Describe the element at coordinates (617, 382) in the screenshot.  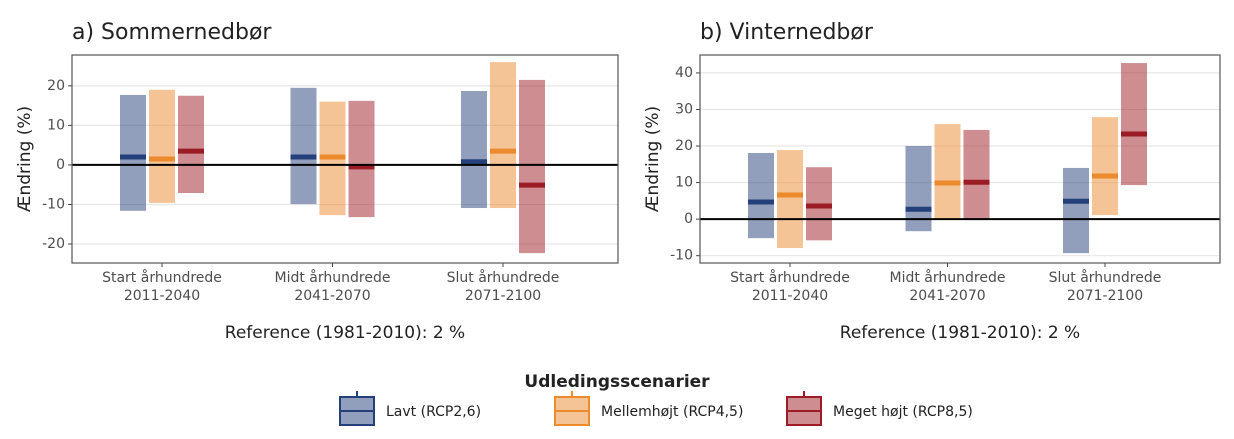
I see `legend-title: Udledingsscenarier` at that location.